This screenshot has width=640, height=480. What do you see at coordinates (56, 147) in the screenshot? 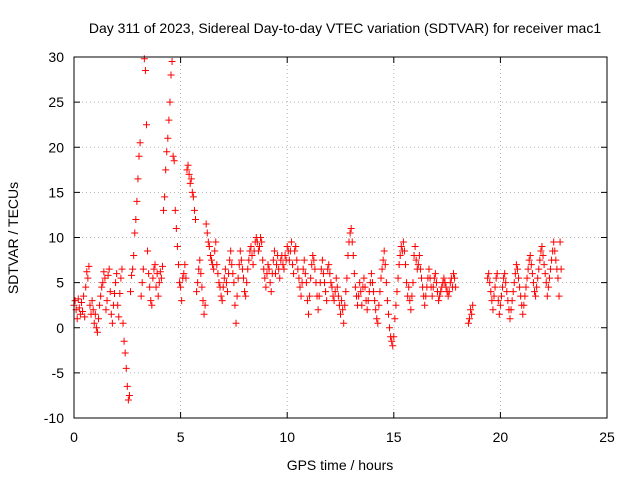
I see `y-tick-label: 20` at bounding box center [56, 147].